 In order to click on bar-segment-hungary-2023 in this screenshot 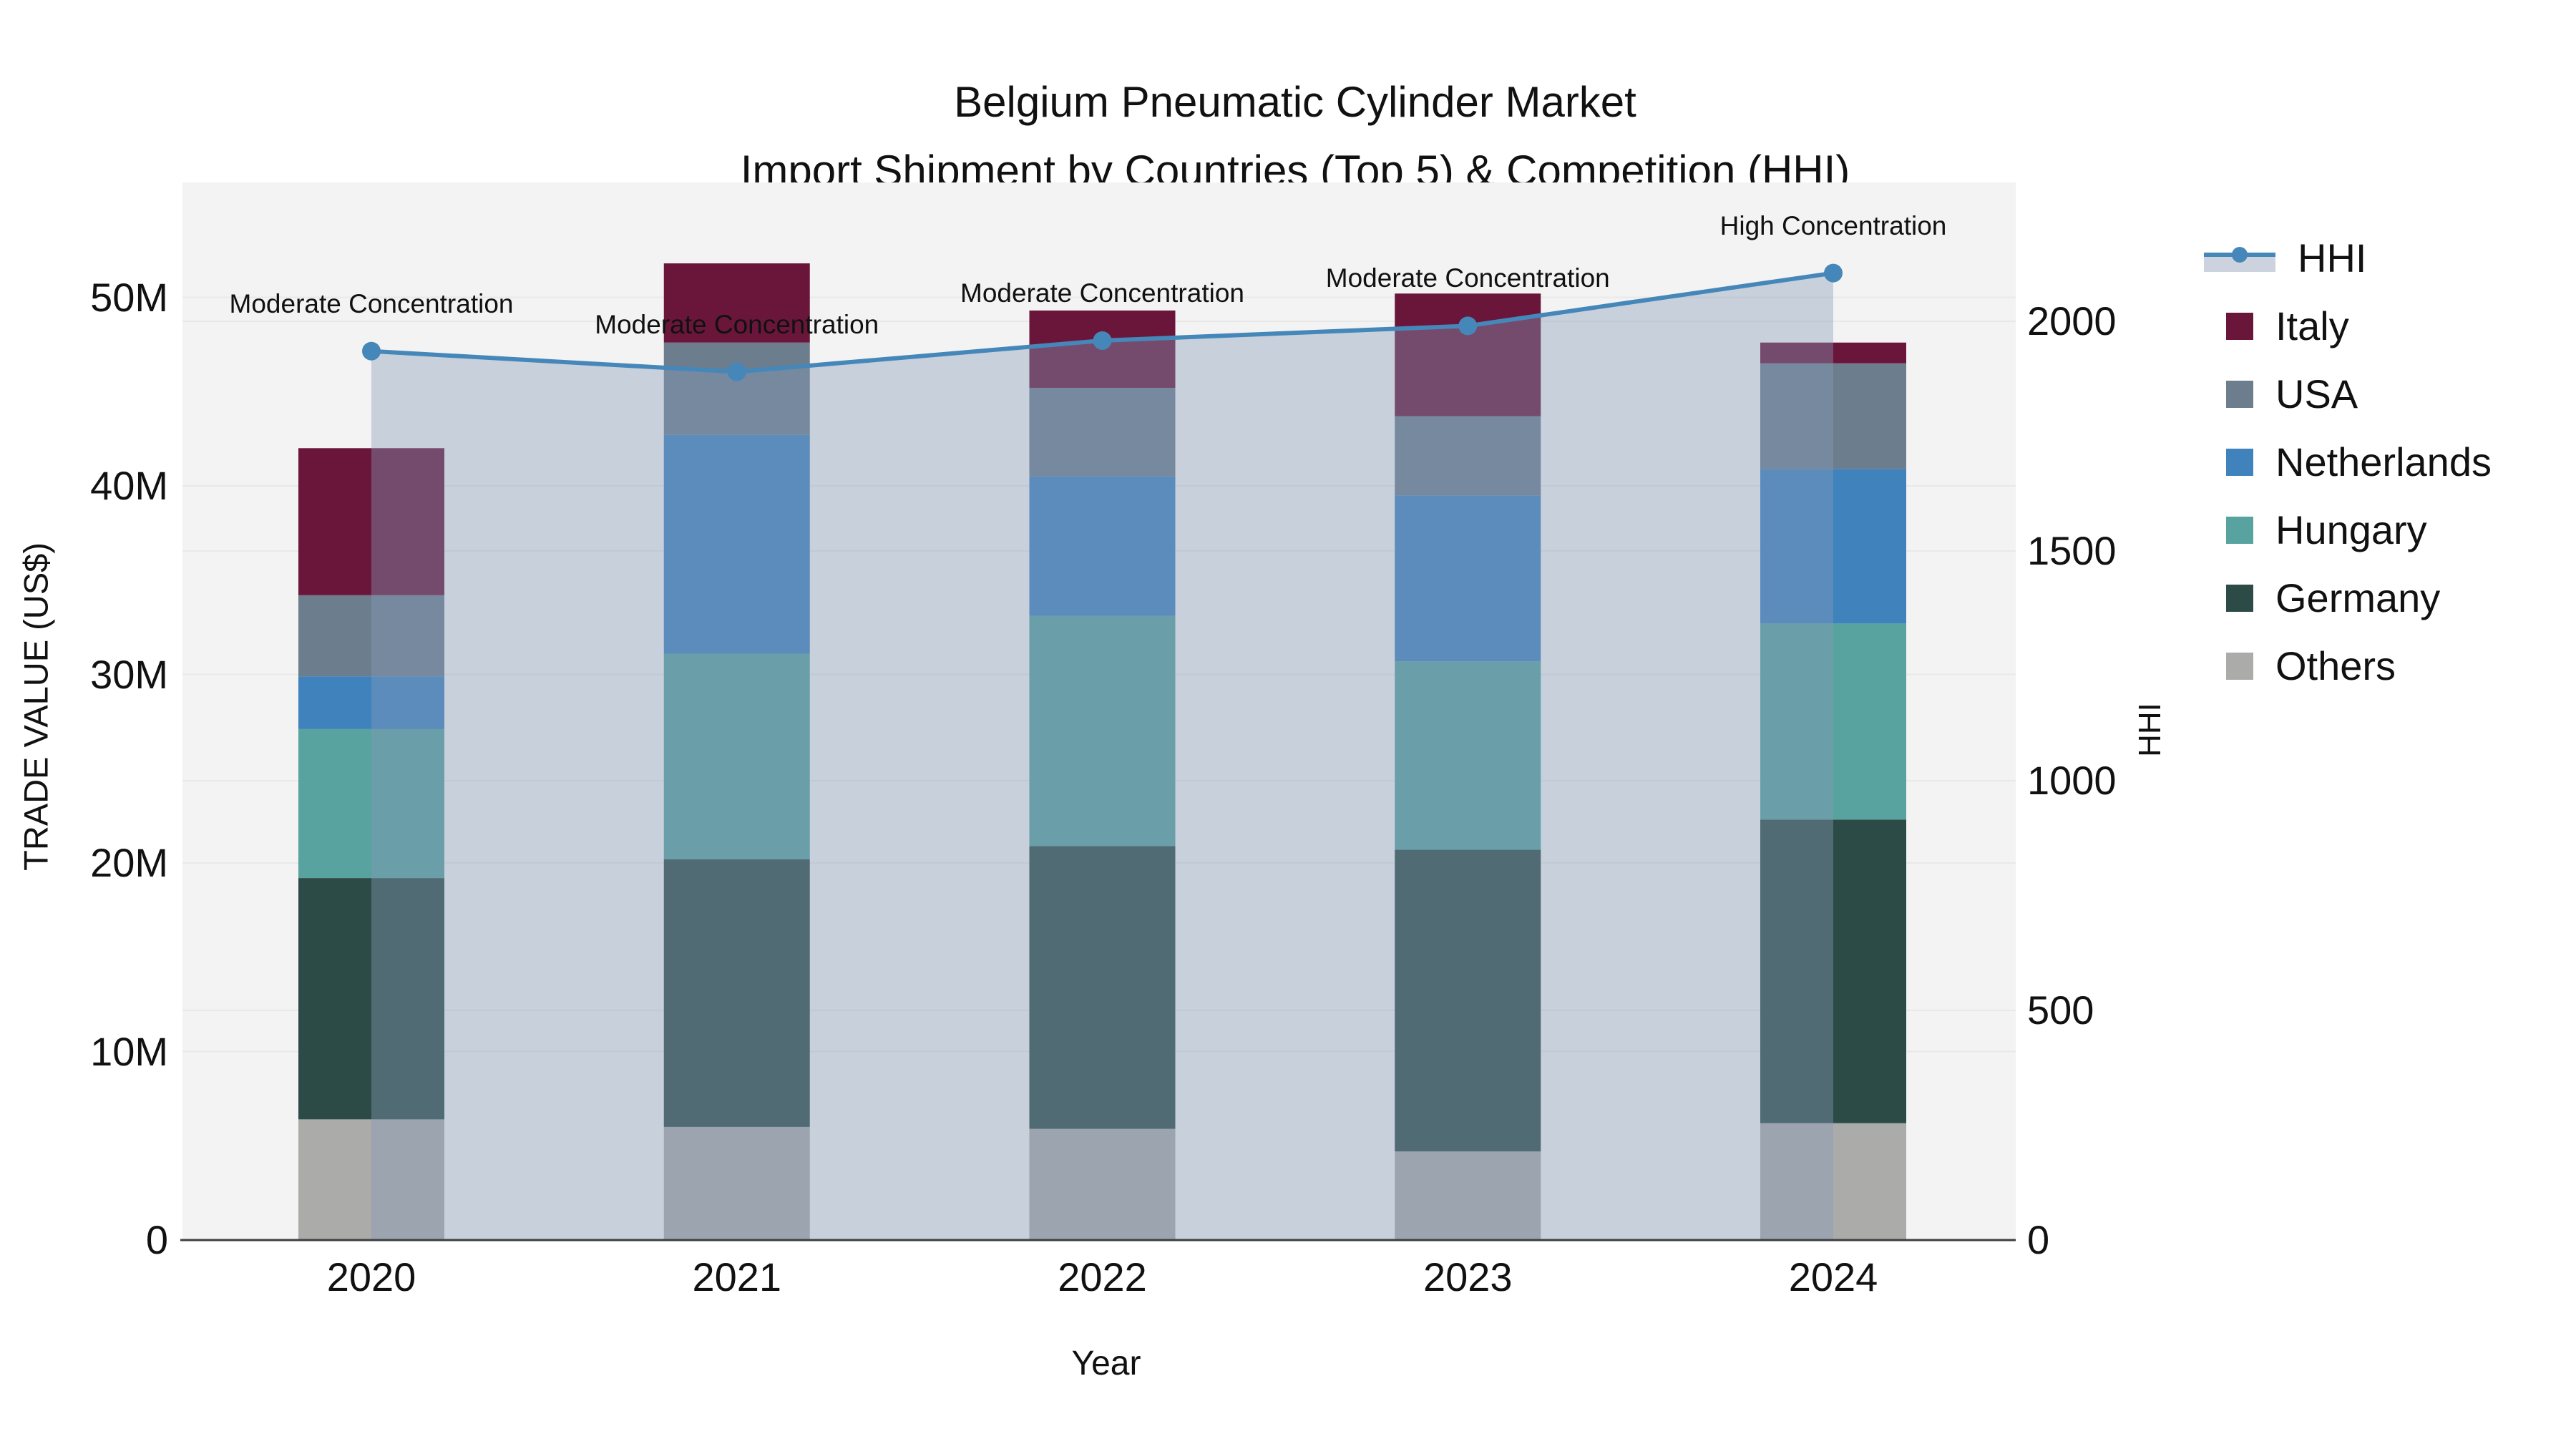, I will do `click(1468, 755)`.